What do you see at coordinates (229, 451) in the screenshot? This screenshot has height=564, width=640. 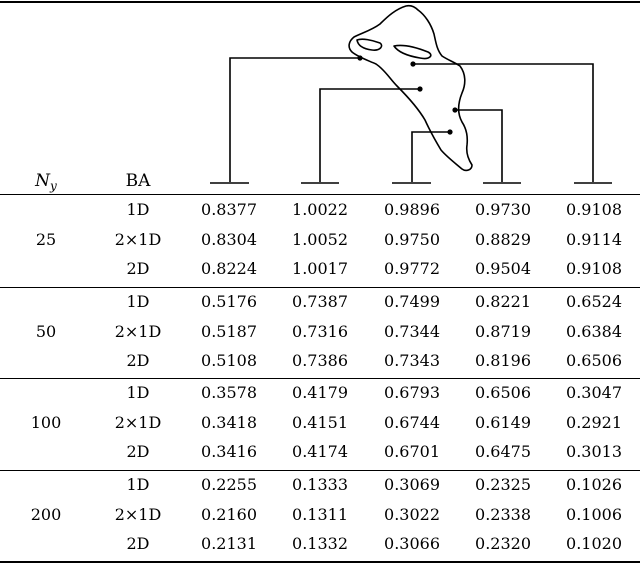 I see `table-cell: 0.3416` at bounding box center [229, 451].